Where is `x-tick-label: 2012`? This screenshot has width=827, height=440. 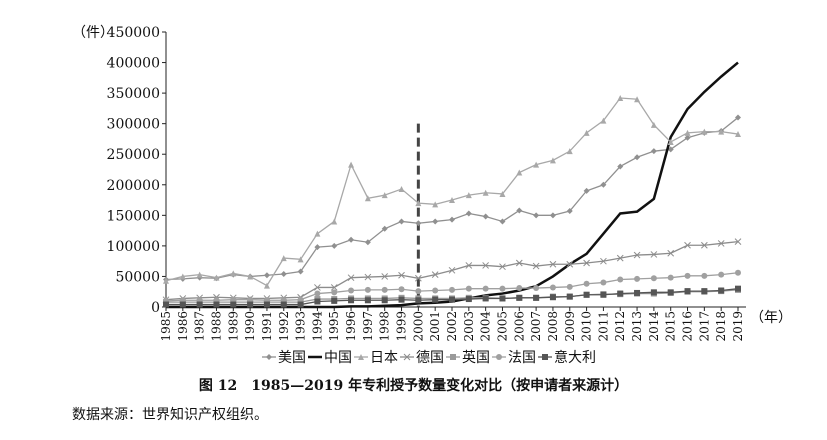 x-tick-label: 2012 is located at coordinates (620, 326).